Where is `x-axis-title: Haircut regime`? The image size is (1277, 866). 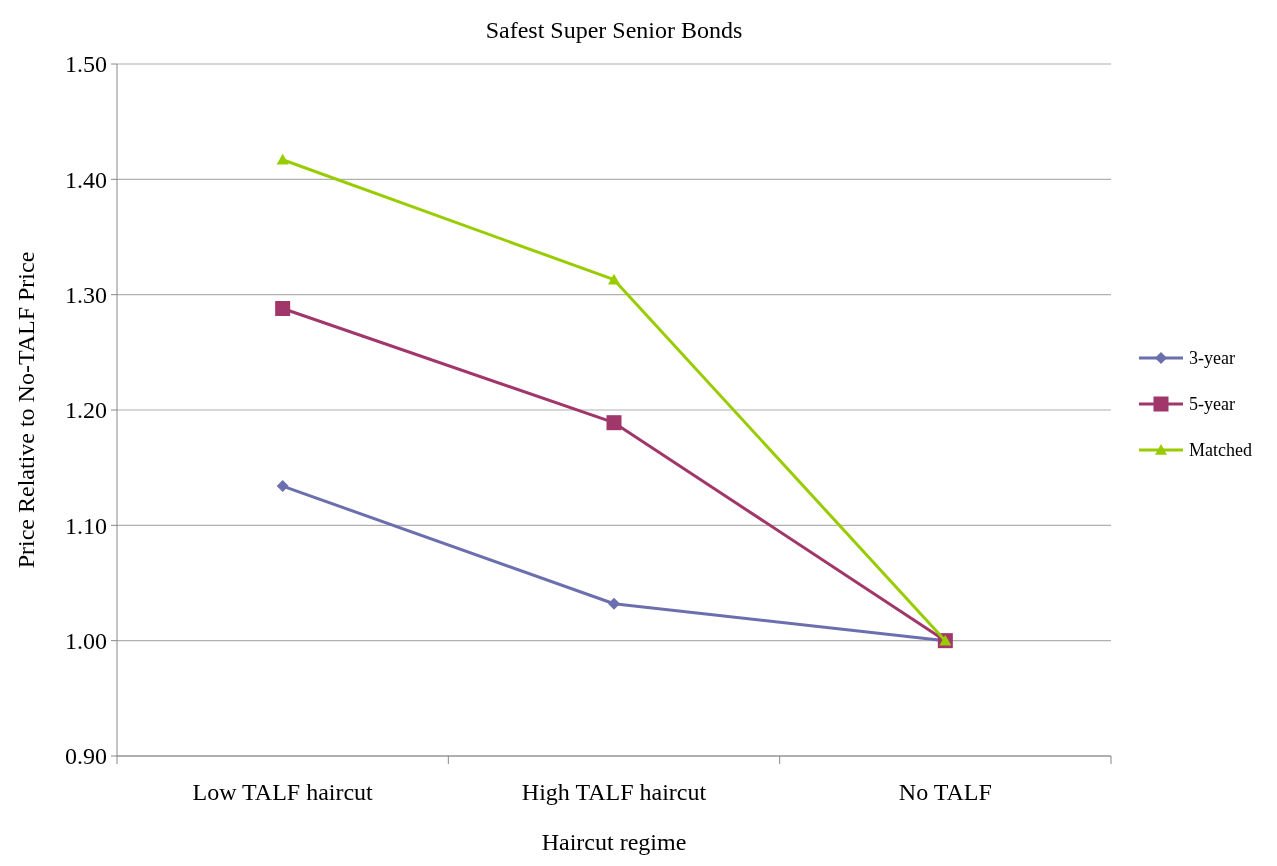
x-axis-title: Haircut regime is located at coordinates (614, 842).